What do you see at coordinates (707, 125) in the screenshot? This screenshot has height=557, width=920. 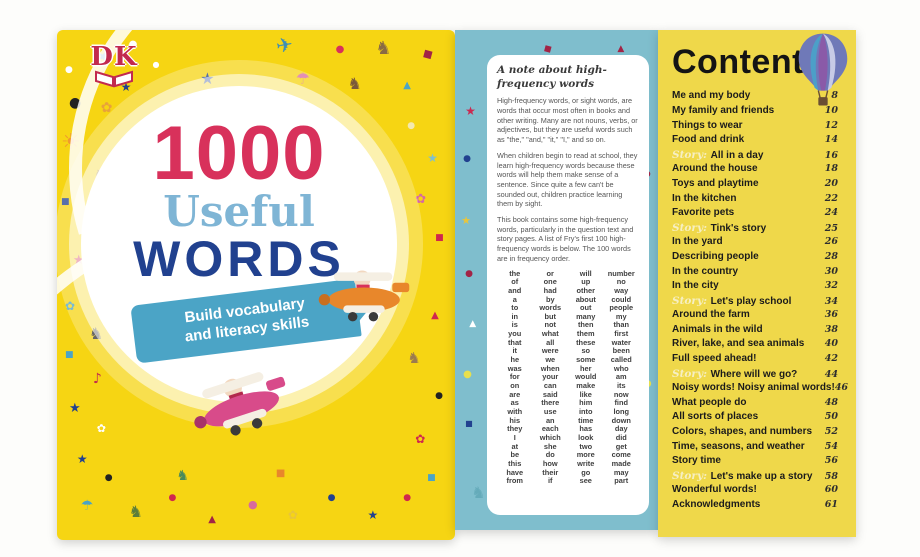 I see `toc-entry-label: Things to wear` at bounding box center [707, 125].